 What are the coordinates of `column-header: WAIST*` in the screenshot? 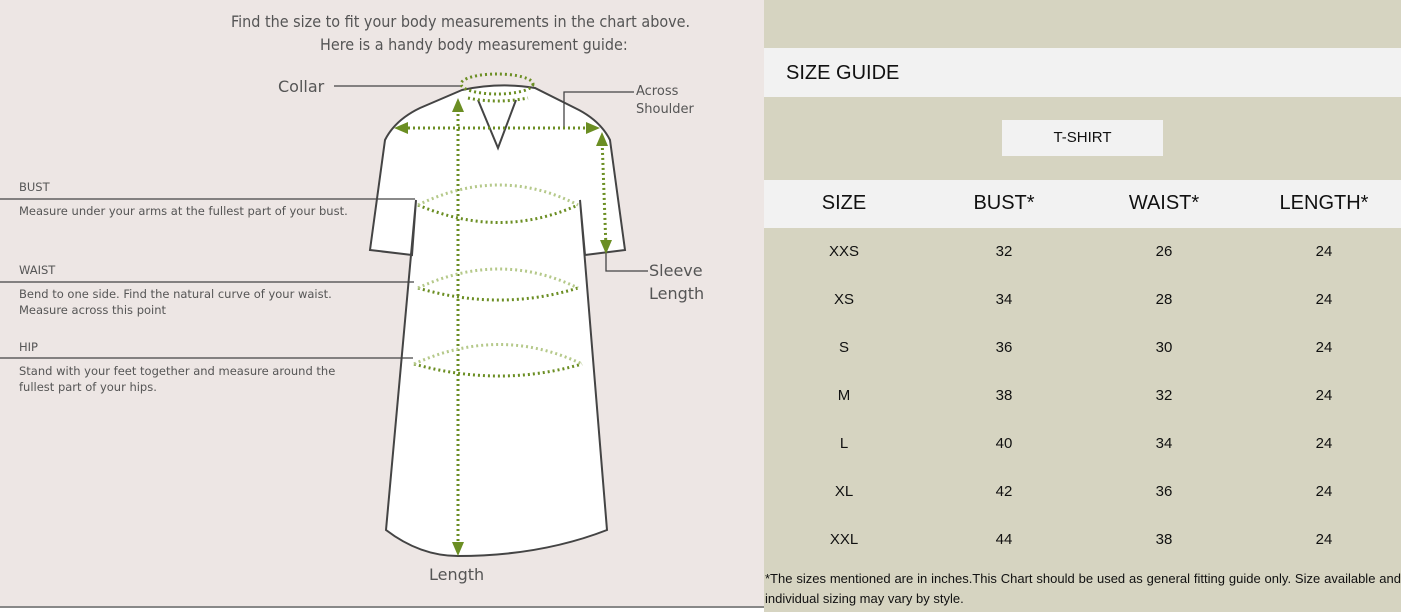 It's located at (1164, 203).